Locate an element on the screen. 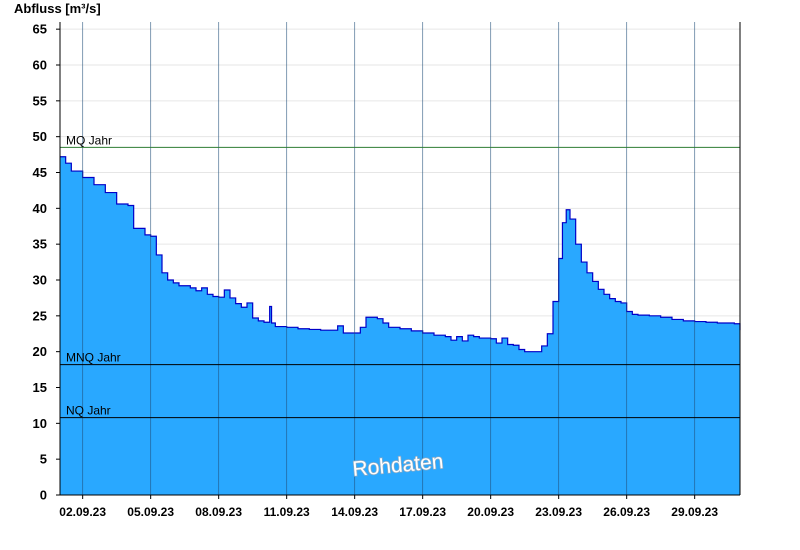  y-tick-label: 5 is located at coordinates (43, 459).